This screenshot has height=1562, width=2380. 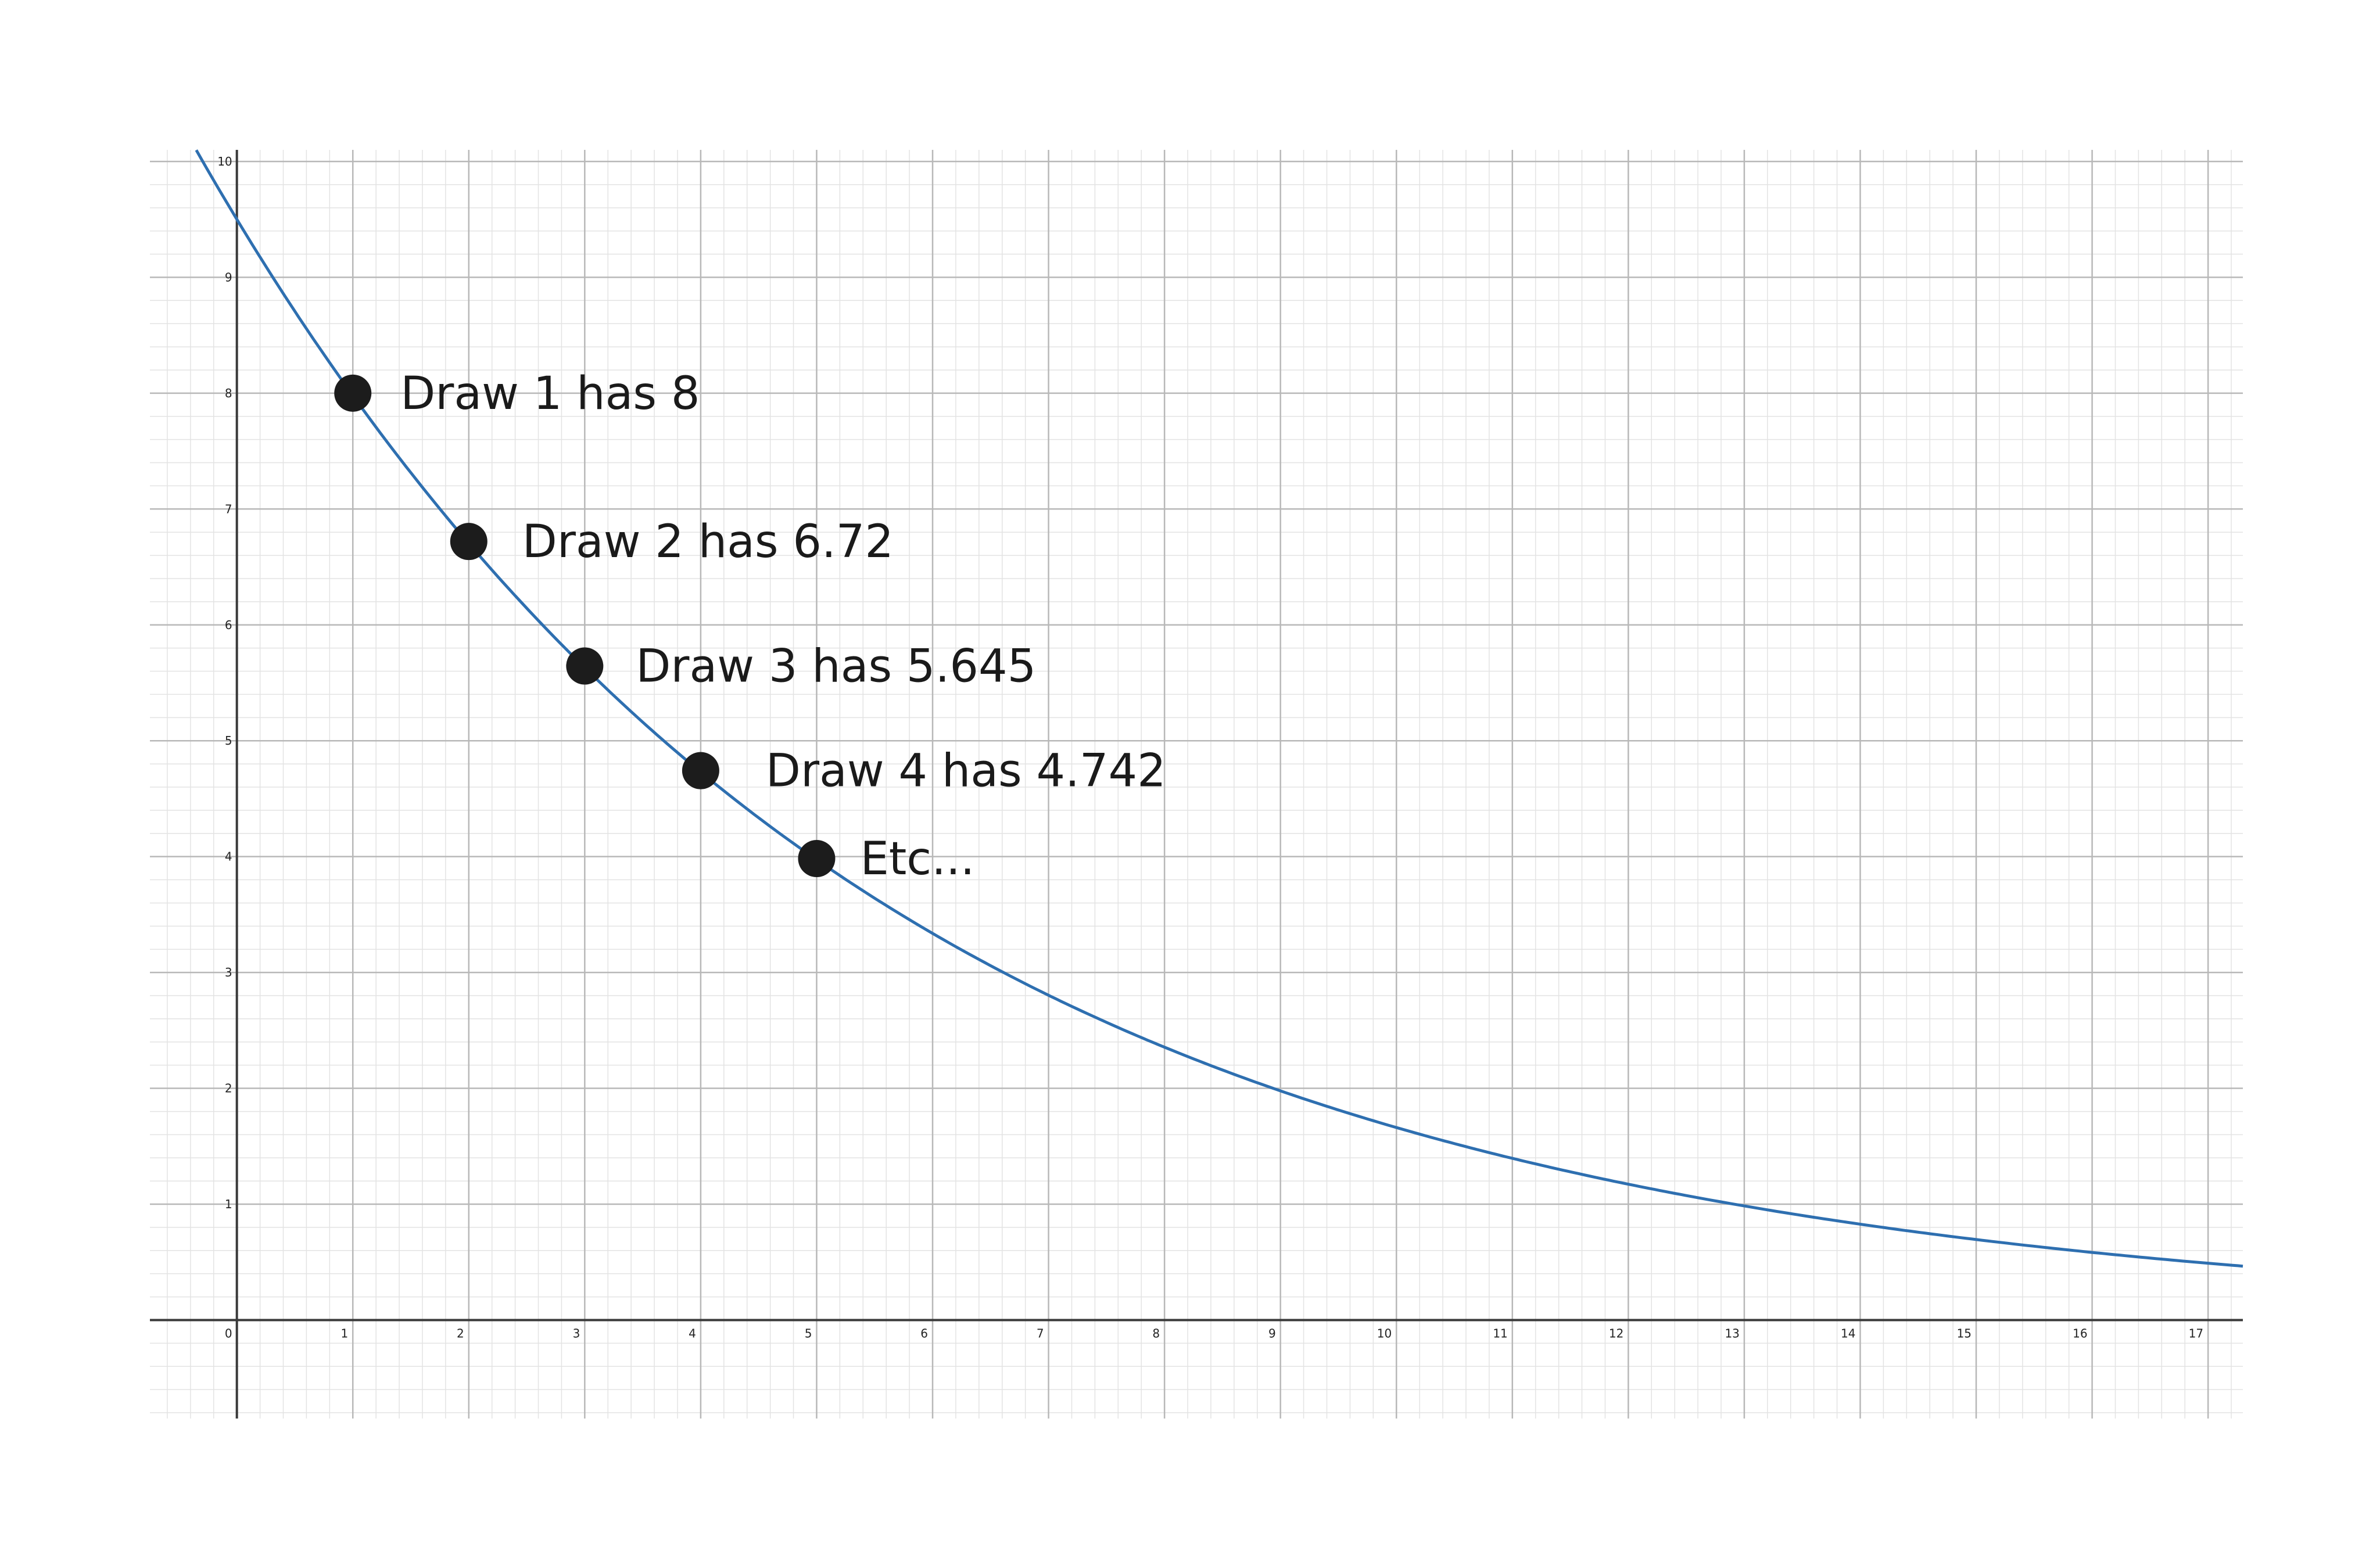 What do you see at coordinates (228, 741) in the screenshot?
I see `y-tick-label: 5` at bounding box center [228, 741].